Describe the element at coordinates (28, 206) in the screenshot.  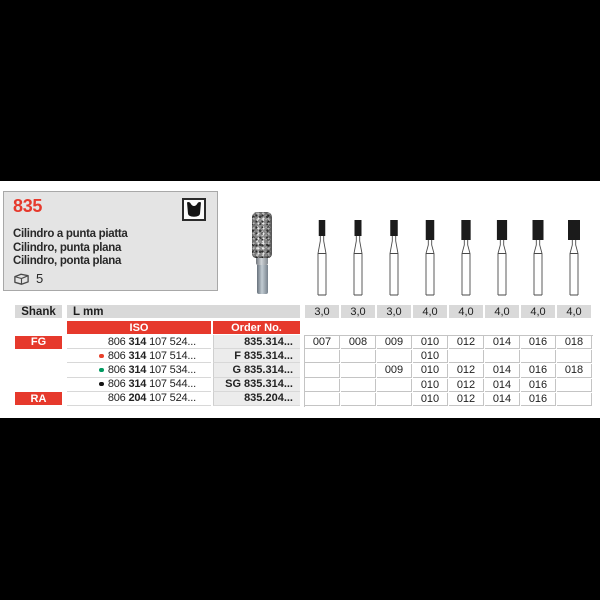
I see `product-code: 835` at that location.